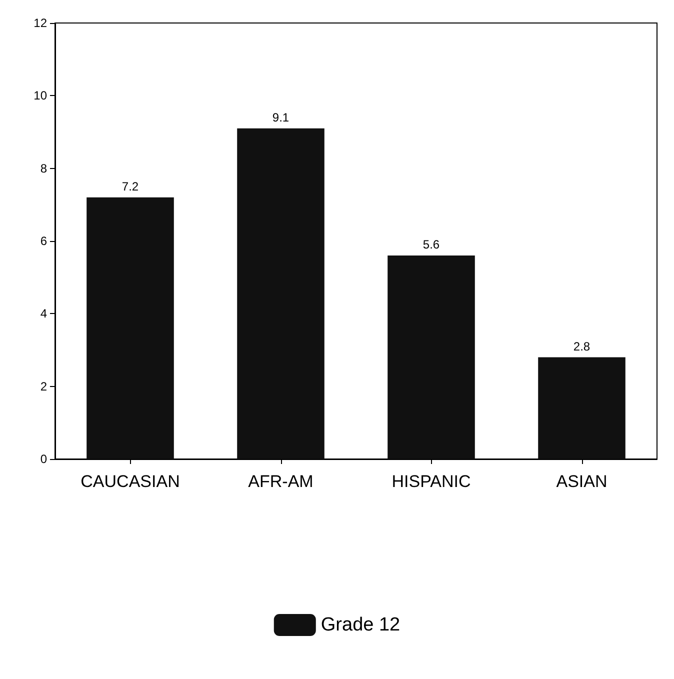 The height and width of the screenshot is (679, 674). I want to click on y-tick-label: 2, so click(44, 386).